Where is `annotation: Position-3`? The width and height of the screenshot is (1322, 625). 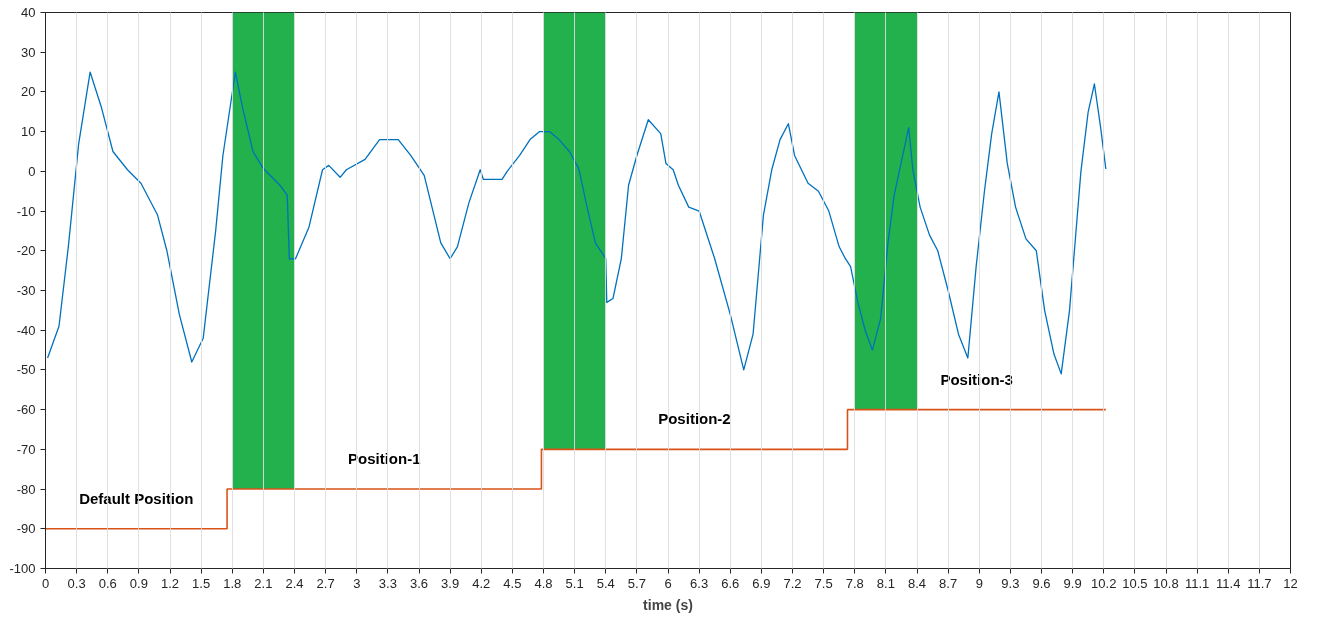
annotation: Position-3 is located at coordinates (976, 379).